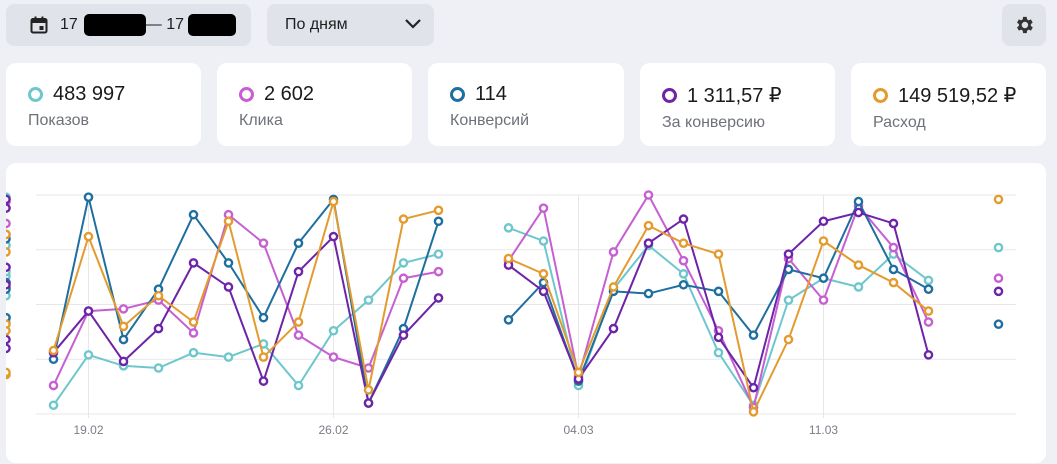 The width and height of the screenshot is (1057, 464). What do you see at coordinates (526, 104) in the screenshot?
I see `metric-card-conversions: 114 Конверсий` at bounding box center [526, 104].